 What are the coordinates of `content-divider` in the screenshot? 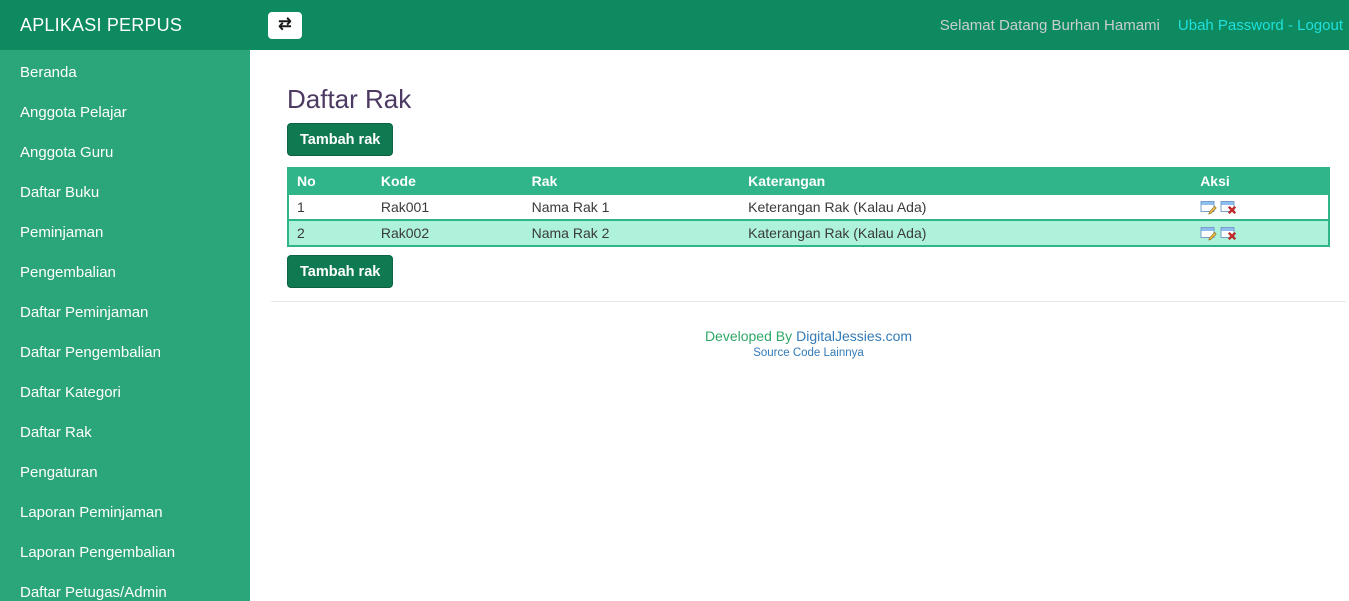 It's located at (808, 302).